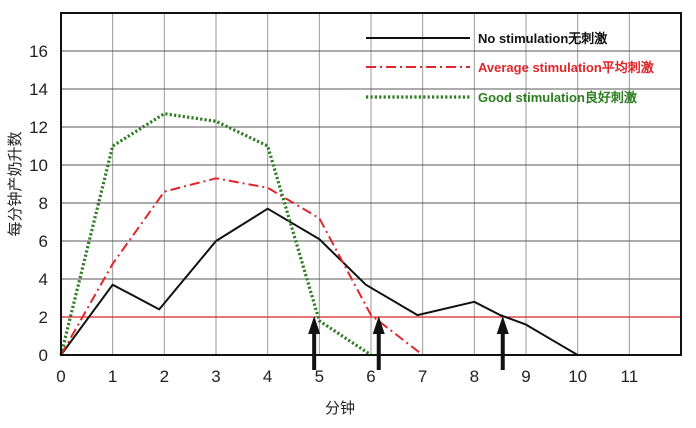 The width and height of the screenshot is (696, 428). I want to click on x-tick-label-6: 6, so click(370, 376).